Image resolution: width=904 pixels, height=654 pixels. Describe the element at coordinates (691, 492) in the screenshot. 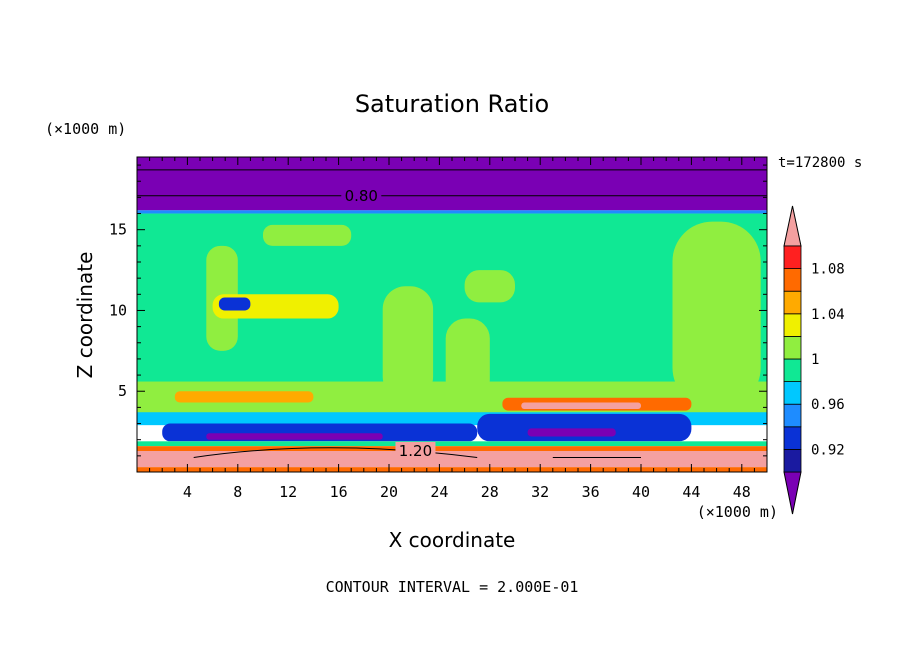

I see `x-tick-label: 44` at that location.